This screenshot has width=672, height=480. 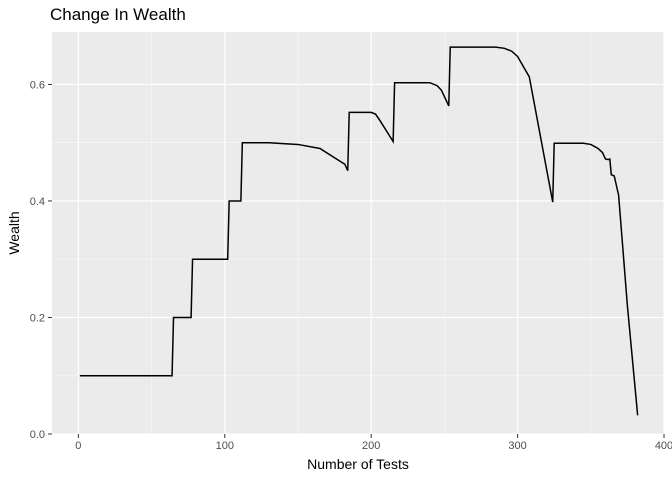 What do you see at coordinates (41, 260) in the screenshot?
I see `y-axis: 0.0 0.2 0.4 0.6` at bounding box center [41, 260].